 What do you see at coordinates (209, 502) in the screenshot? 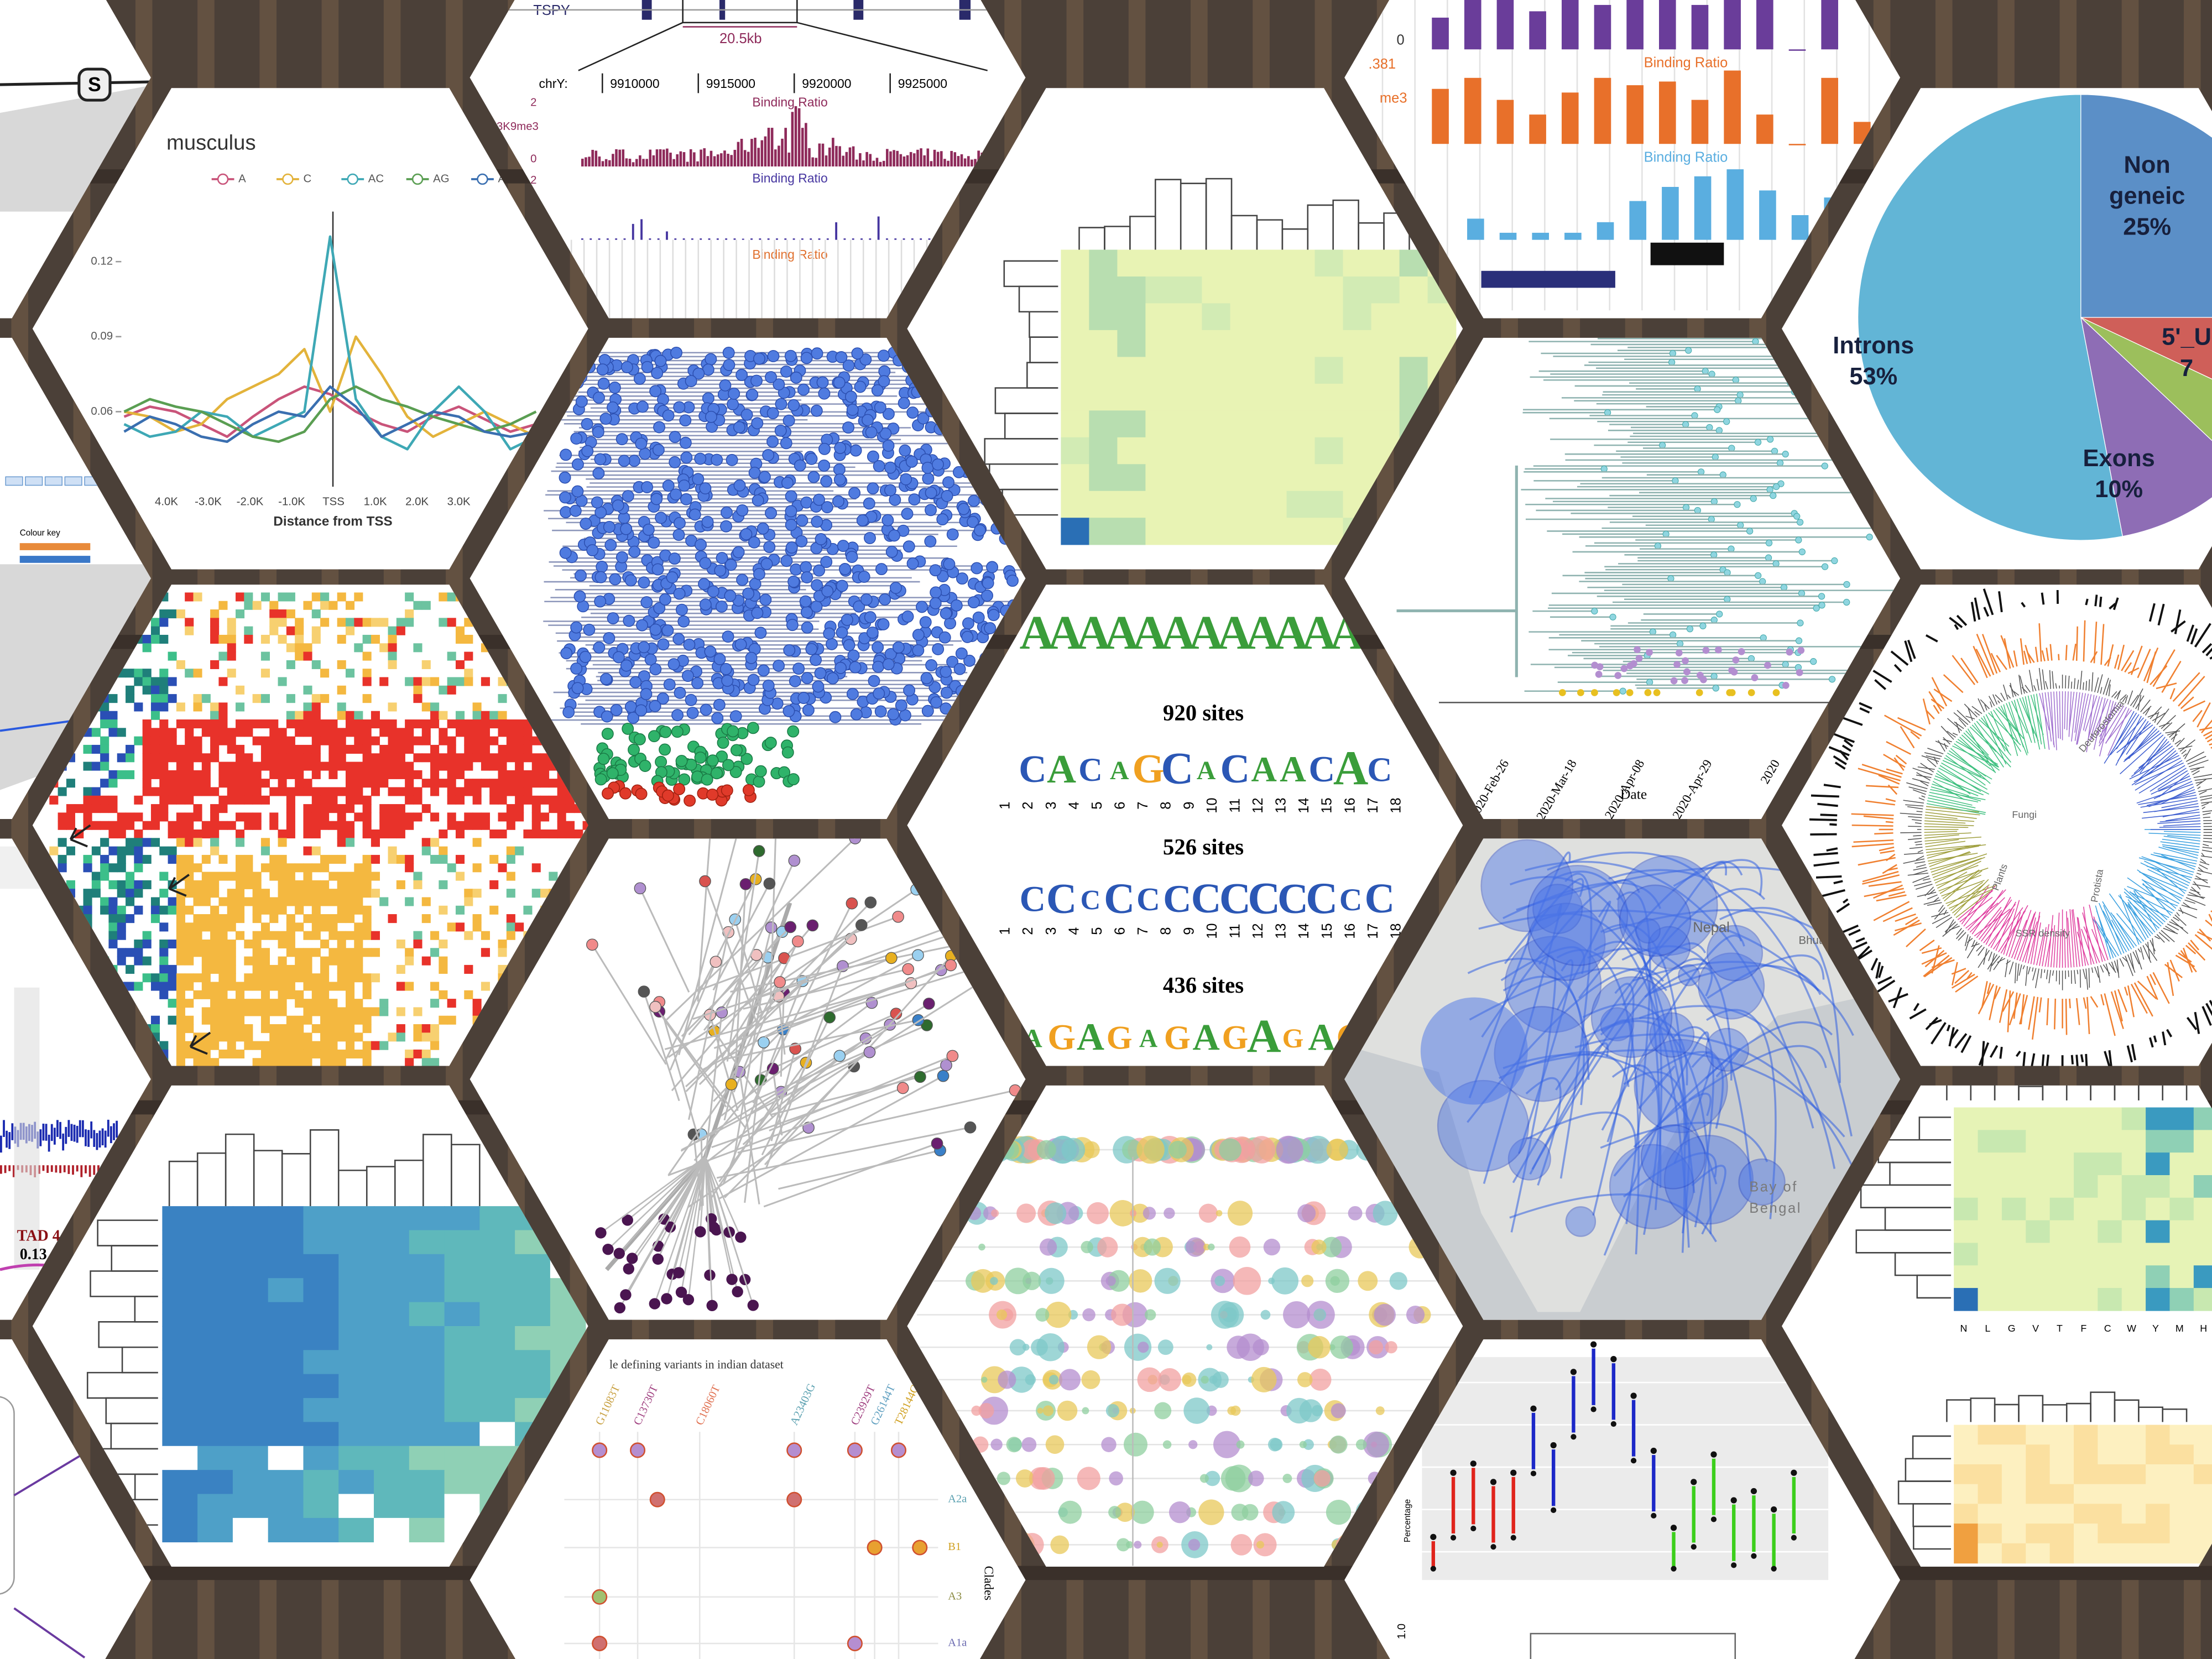
I see `x-tick-label: -3.0K` at bounding box center [209, 502].